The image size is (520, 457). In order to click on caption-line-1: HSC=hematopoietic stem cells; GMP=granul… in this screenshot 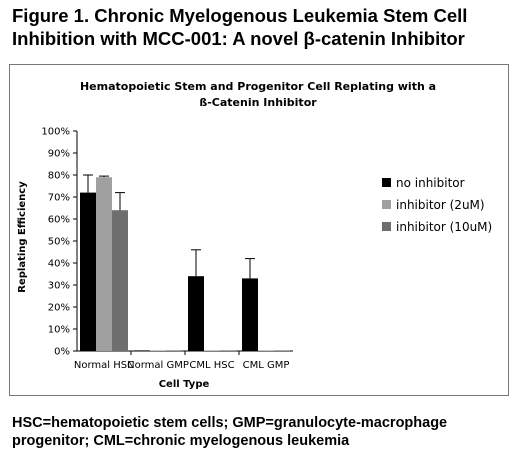, I will do `click(230, 423)`.